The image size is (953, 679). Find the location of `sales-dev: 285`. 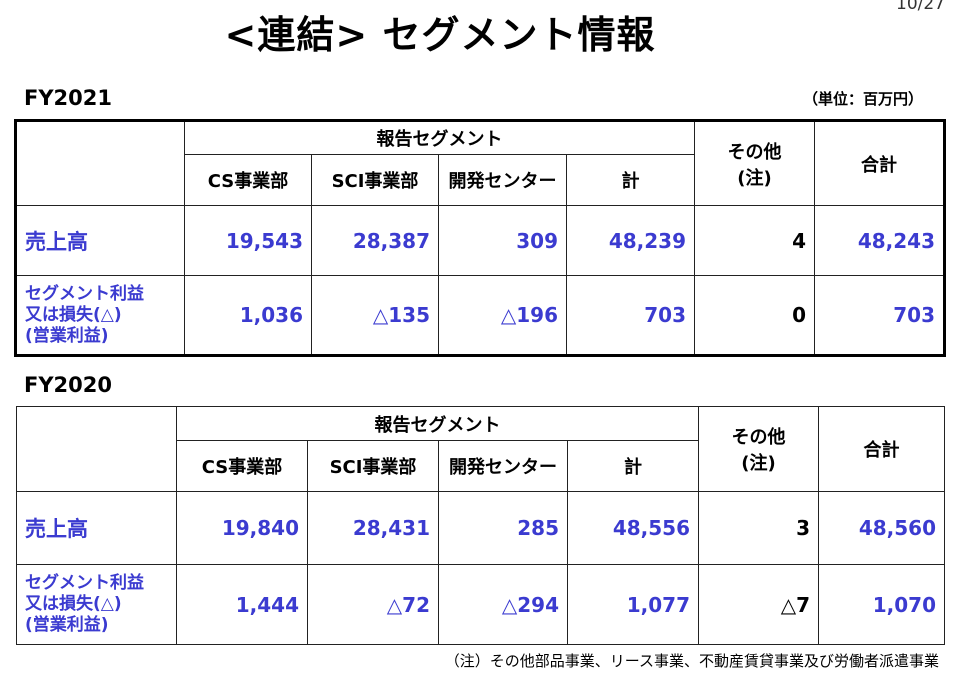

sales-dev: 285 is located at coordinates (503, 528).